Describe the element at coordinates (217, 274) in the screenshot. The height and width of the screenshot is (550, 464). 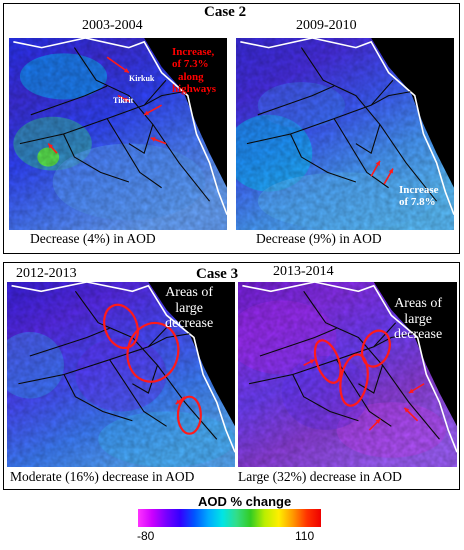
I see `case3-label: Case 3` at that location.